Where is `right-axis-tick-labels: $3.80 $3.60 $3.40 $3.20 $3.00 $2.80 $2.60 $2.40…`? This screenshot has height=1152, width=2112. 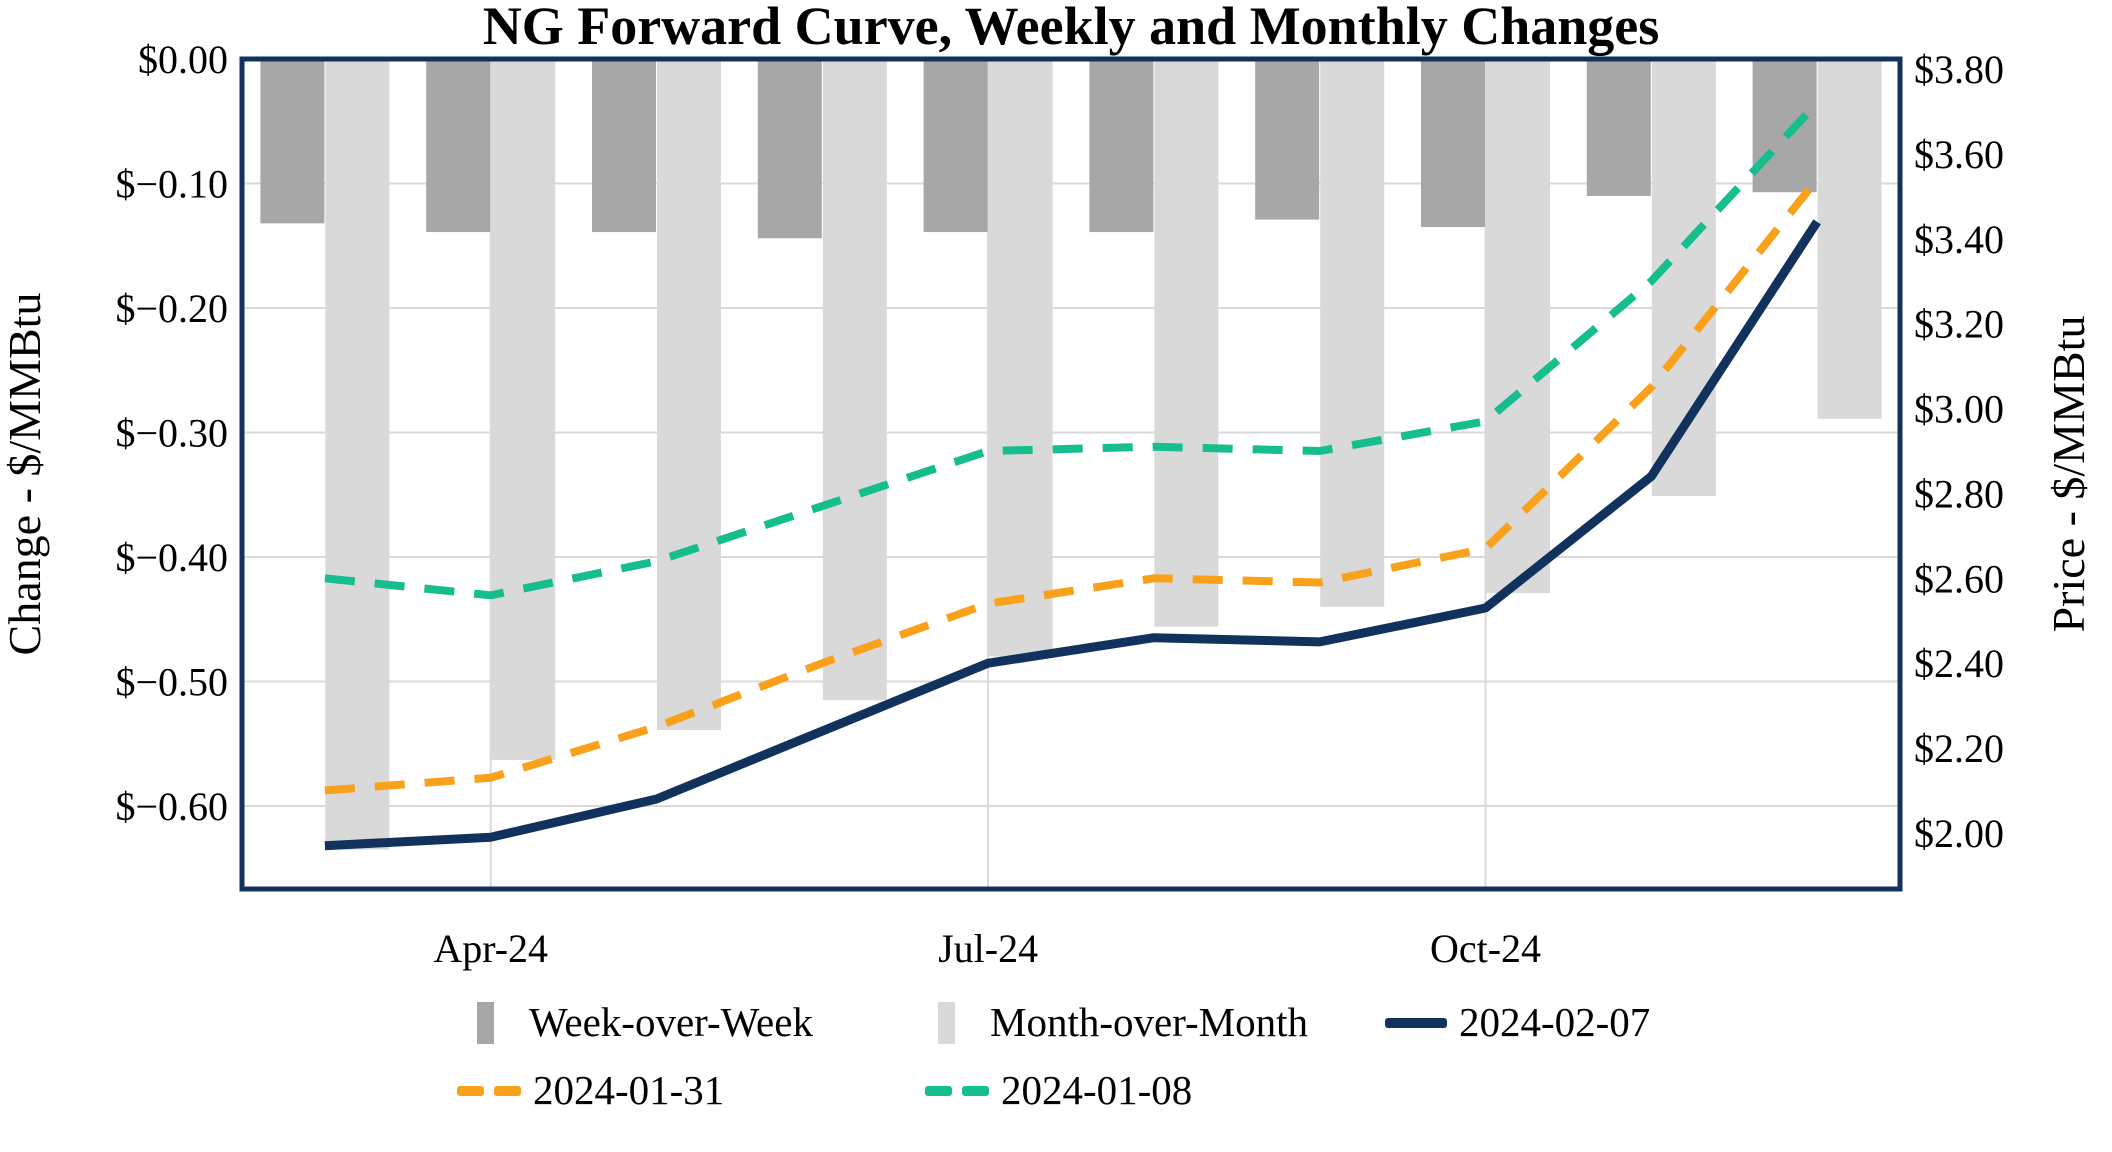
right-axis-tick-labels: $3.80 $3.60 $3.40 $3.20 $3.00 $2.80 $2.60 $2.40… is located at coordinates (1959, 451).